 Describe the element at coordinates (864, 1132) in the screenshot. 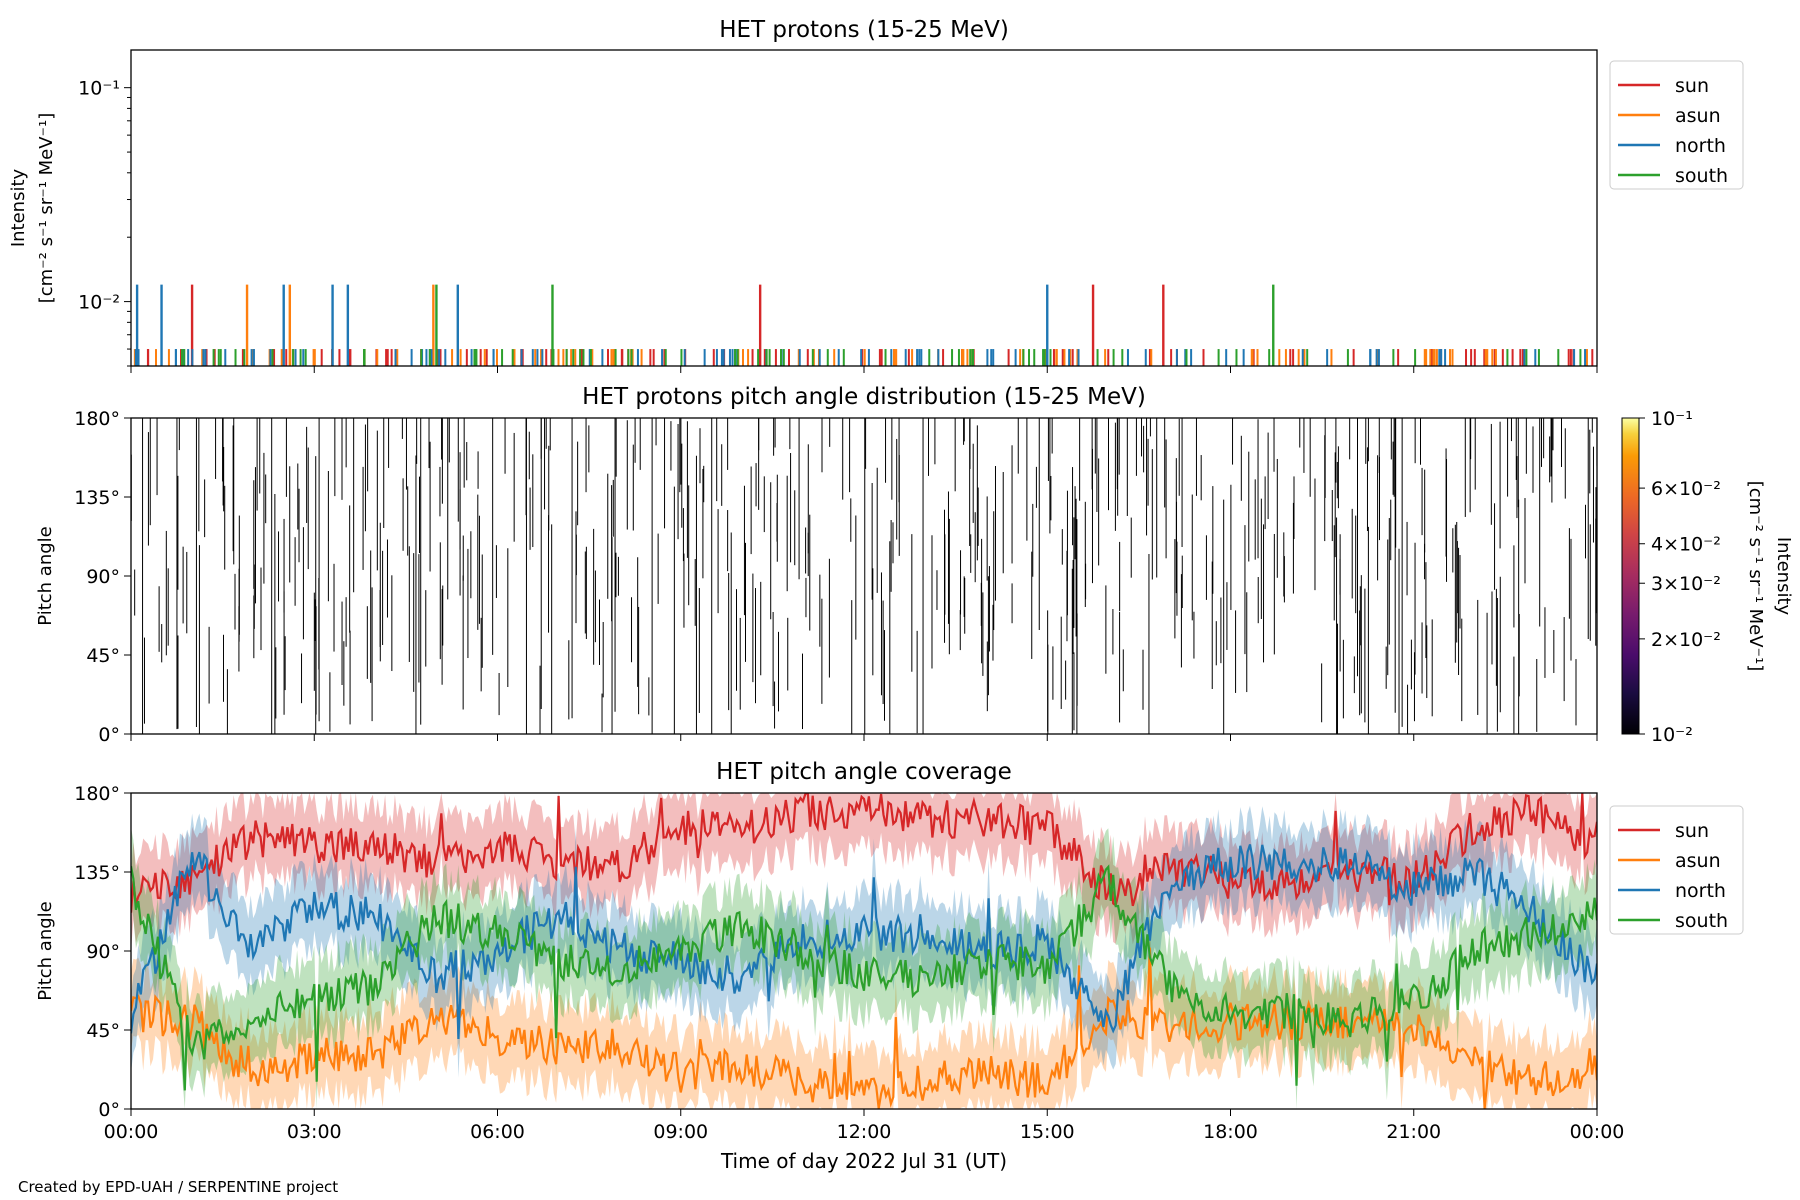

I see `x-tick-label: 12:00` at that location.